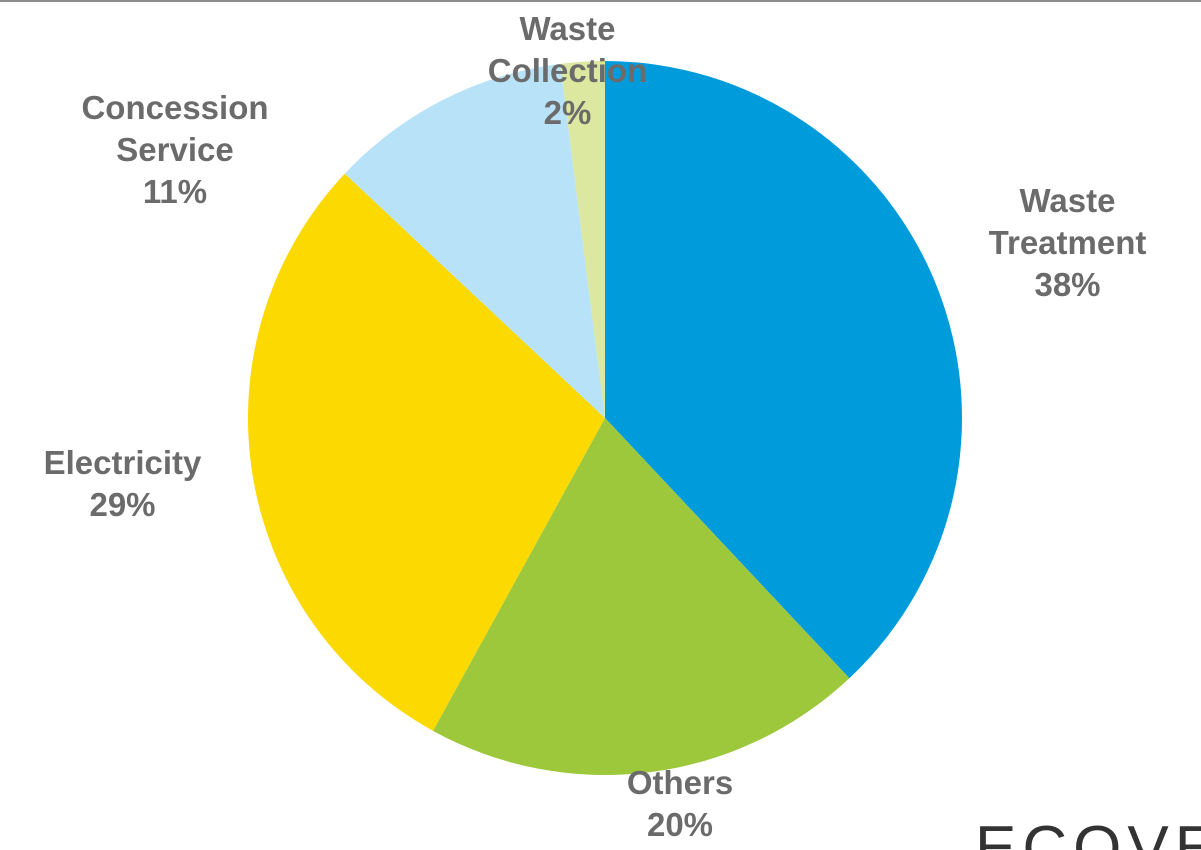 This screenshot has height=850, width=1201. I want to click on label-name-line: Others, so click(680, 782).